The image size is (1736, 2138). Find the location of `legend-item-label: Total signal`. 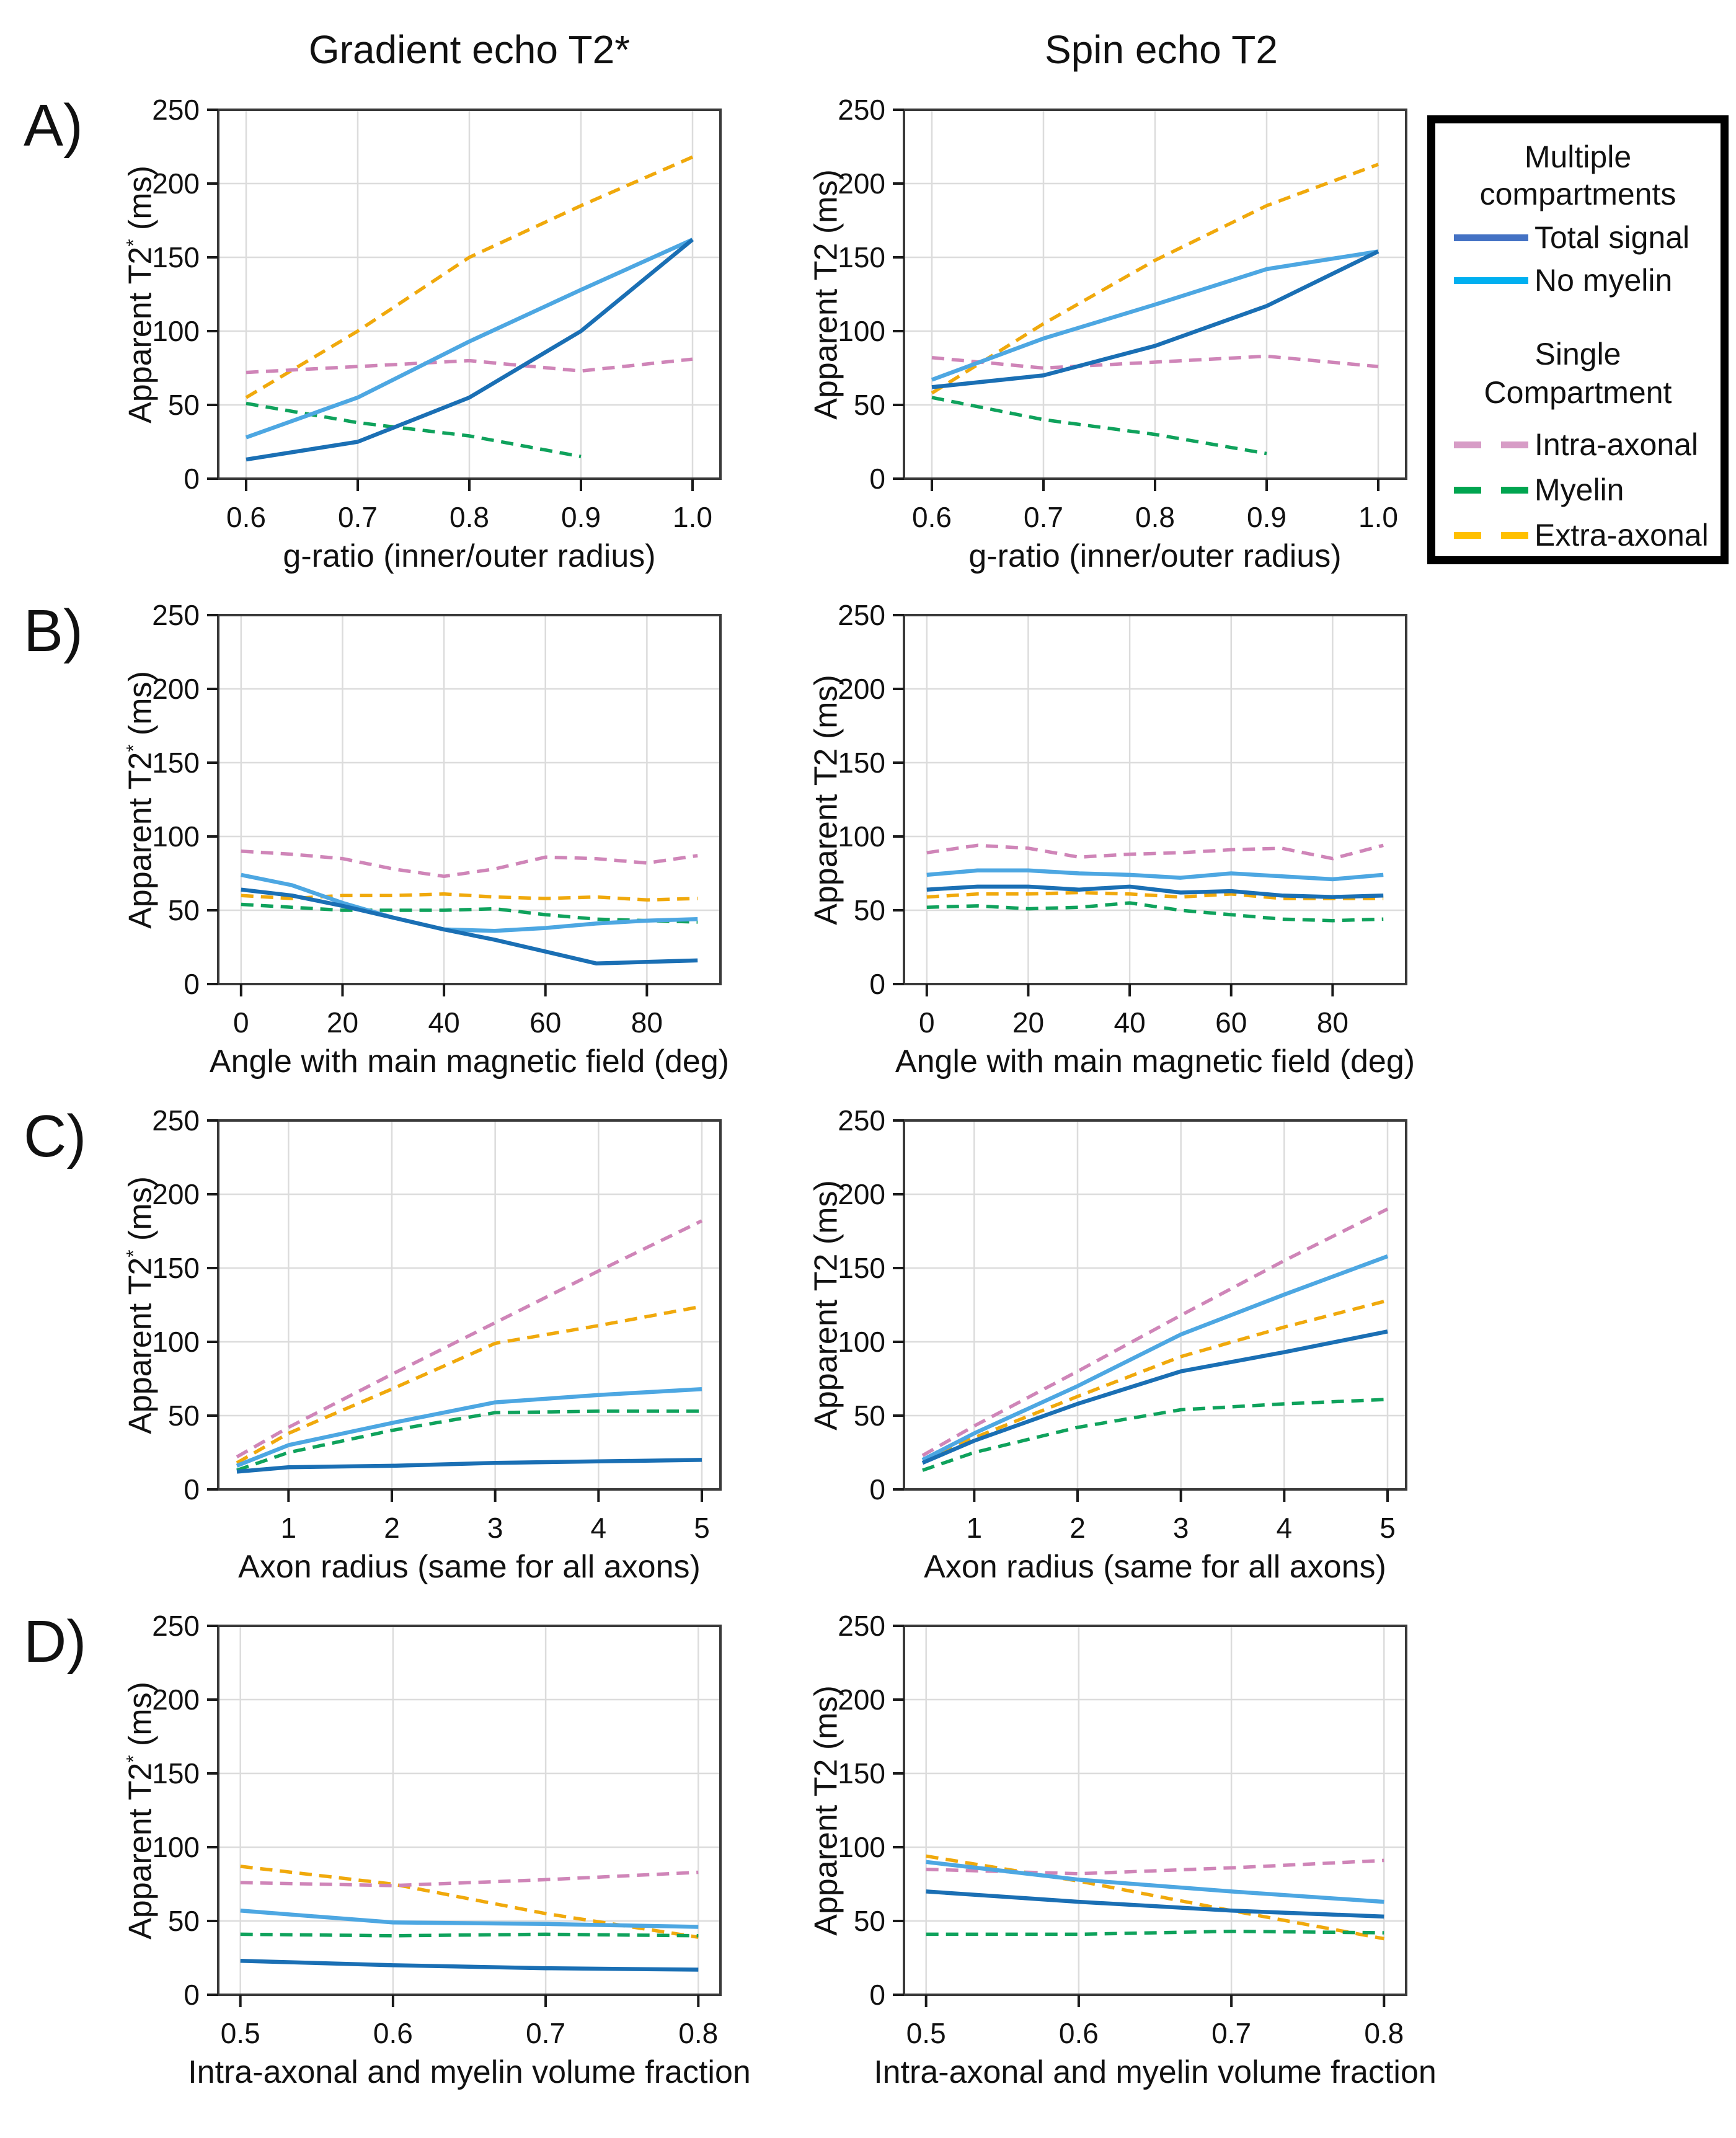

legend-item-label: Total signal is located at coordinates (1612, 237).